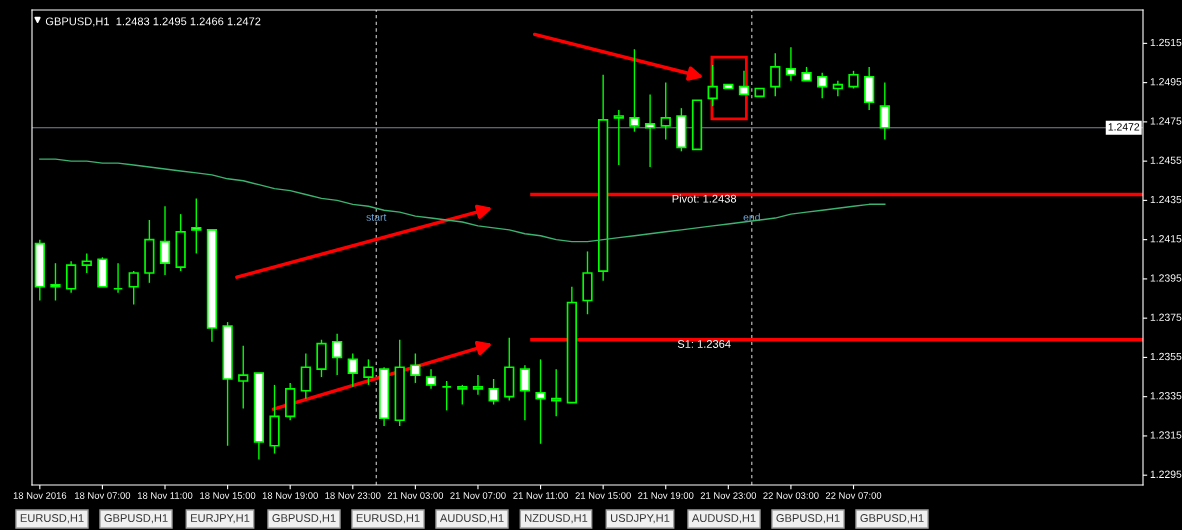  I want to click on x-tick-label: 21 Nov 19:00, so click(666, 495).